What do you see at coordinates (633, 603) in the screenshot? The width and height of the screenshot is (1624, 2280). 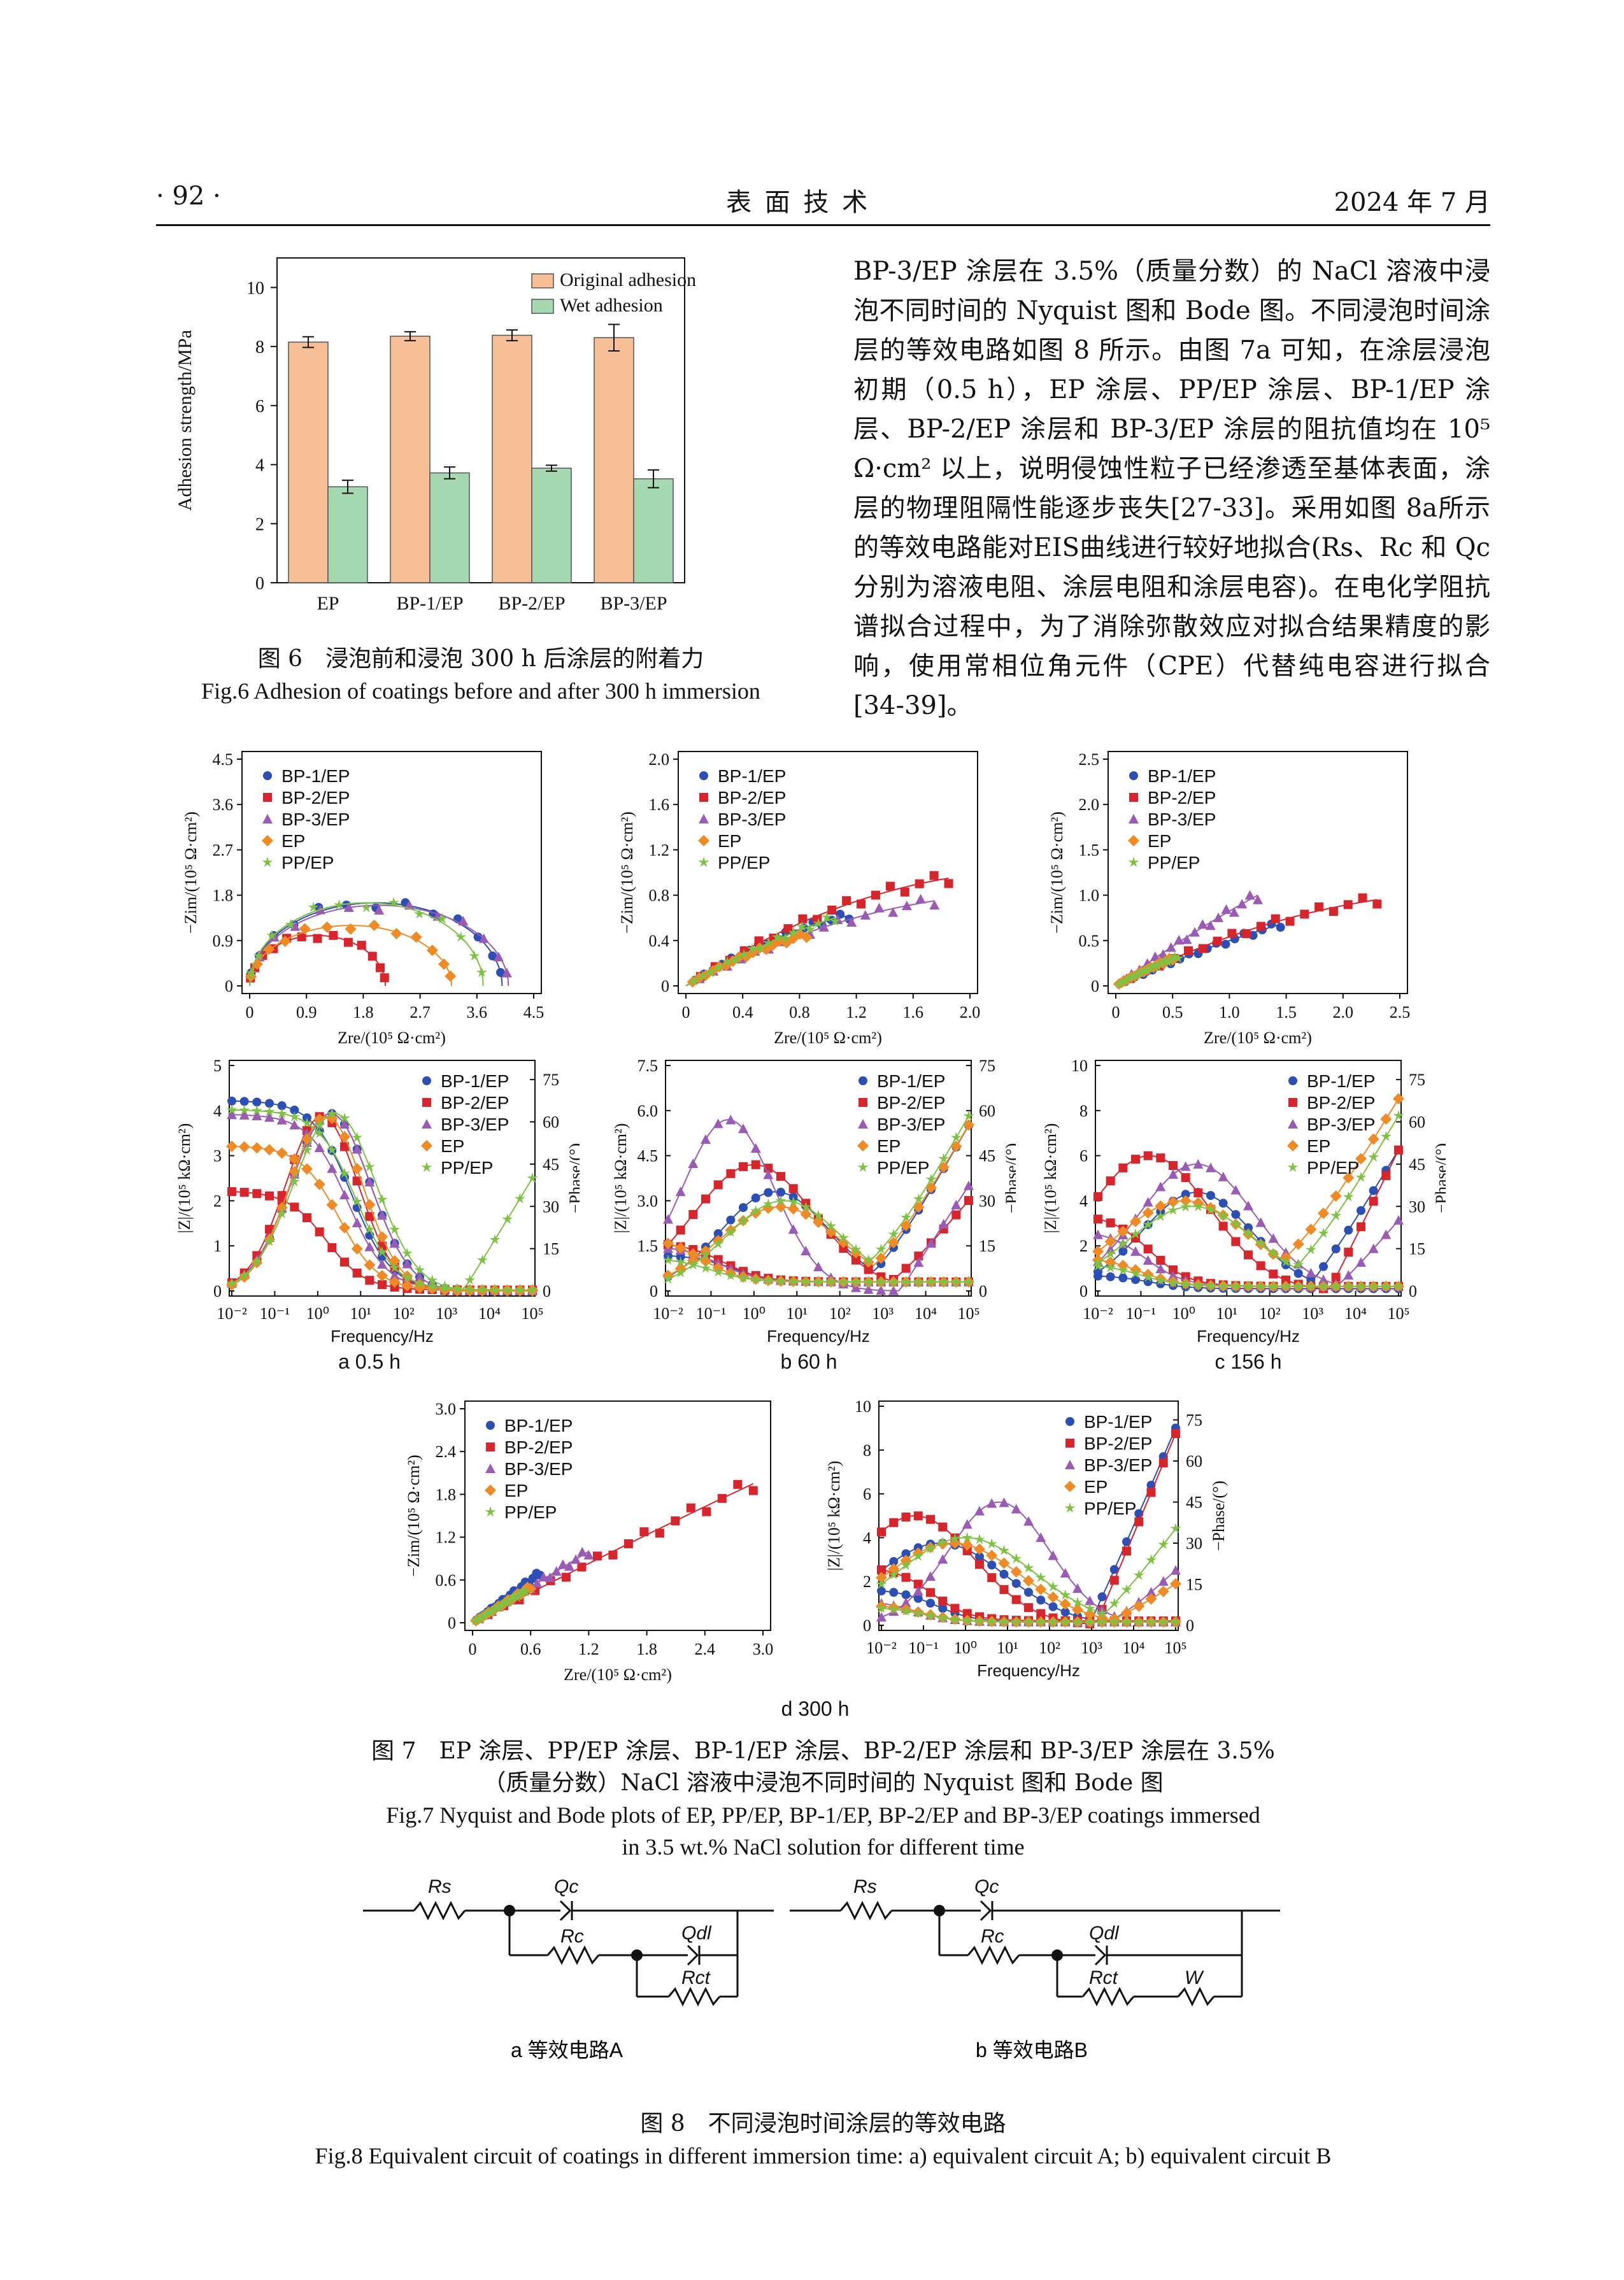 I see `x-category-label: BP-3/EP` at bounding box center [633, 603].